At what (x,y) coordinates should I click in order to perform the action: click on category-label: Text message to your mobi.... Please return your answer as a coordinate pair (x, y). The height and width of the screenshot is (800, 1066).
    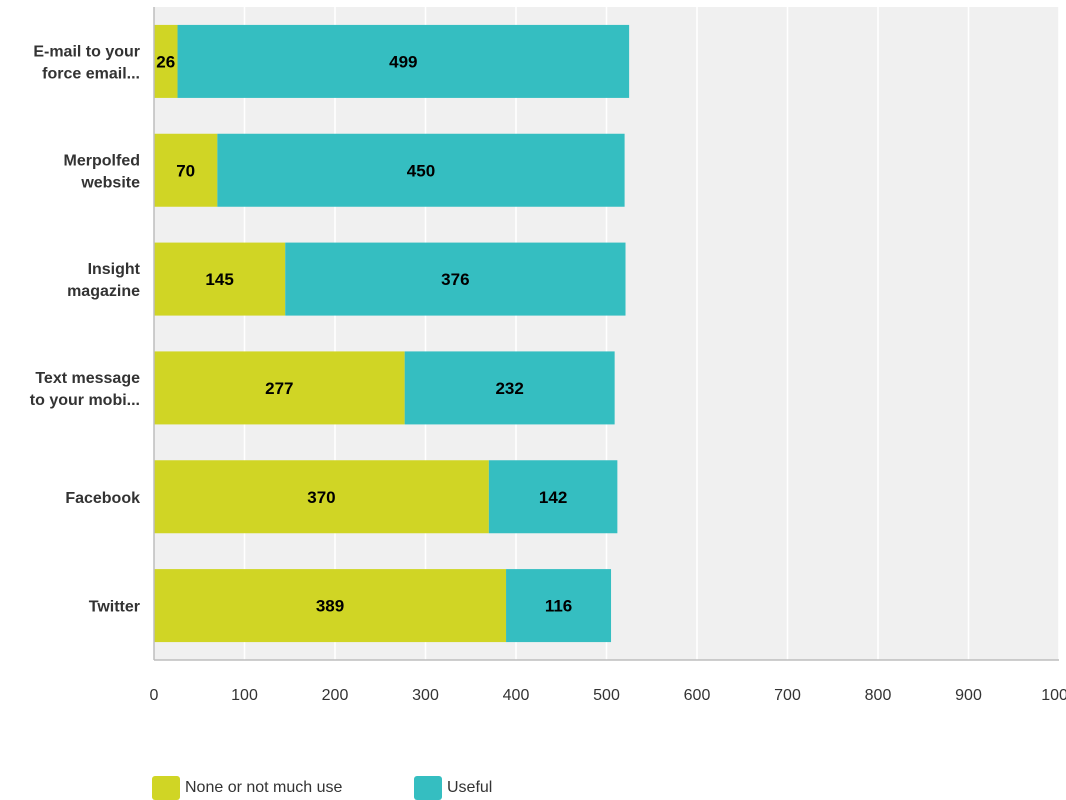
    Looking at the image, I should click on (85, 389).